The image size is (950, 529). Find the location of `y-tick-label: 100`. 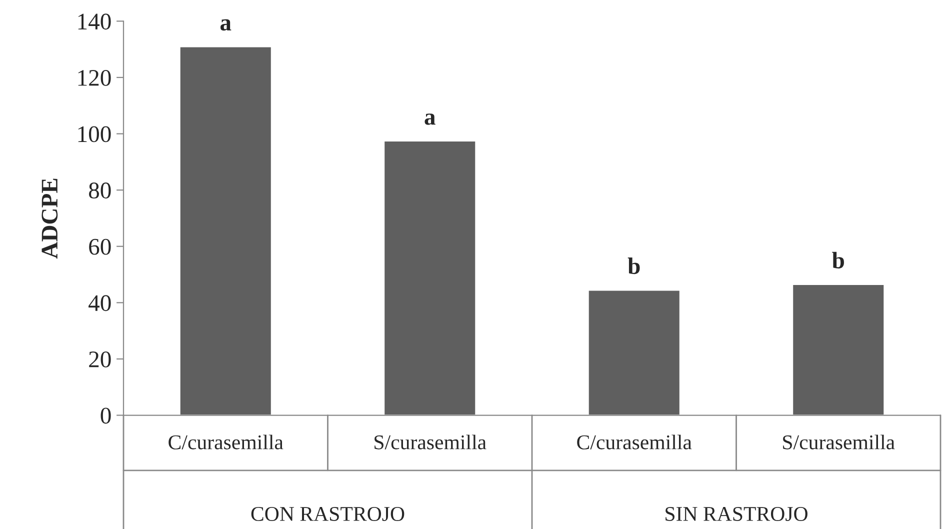

y-tick-label: 100 is located at coordinates (94, 134).